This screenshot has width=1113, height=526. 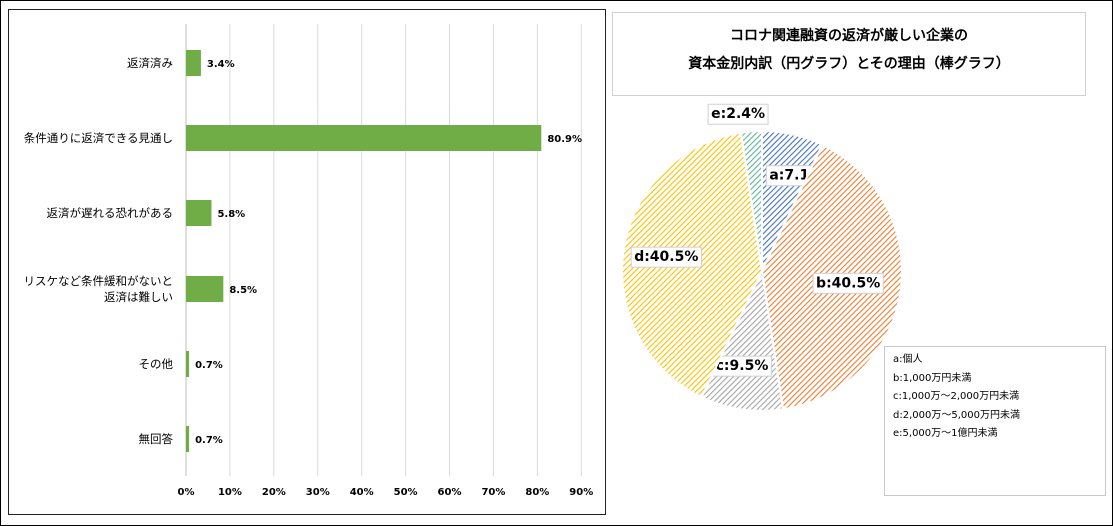 I want to click on bar-value-label: 5.8%, so click(x=231, y=214).